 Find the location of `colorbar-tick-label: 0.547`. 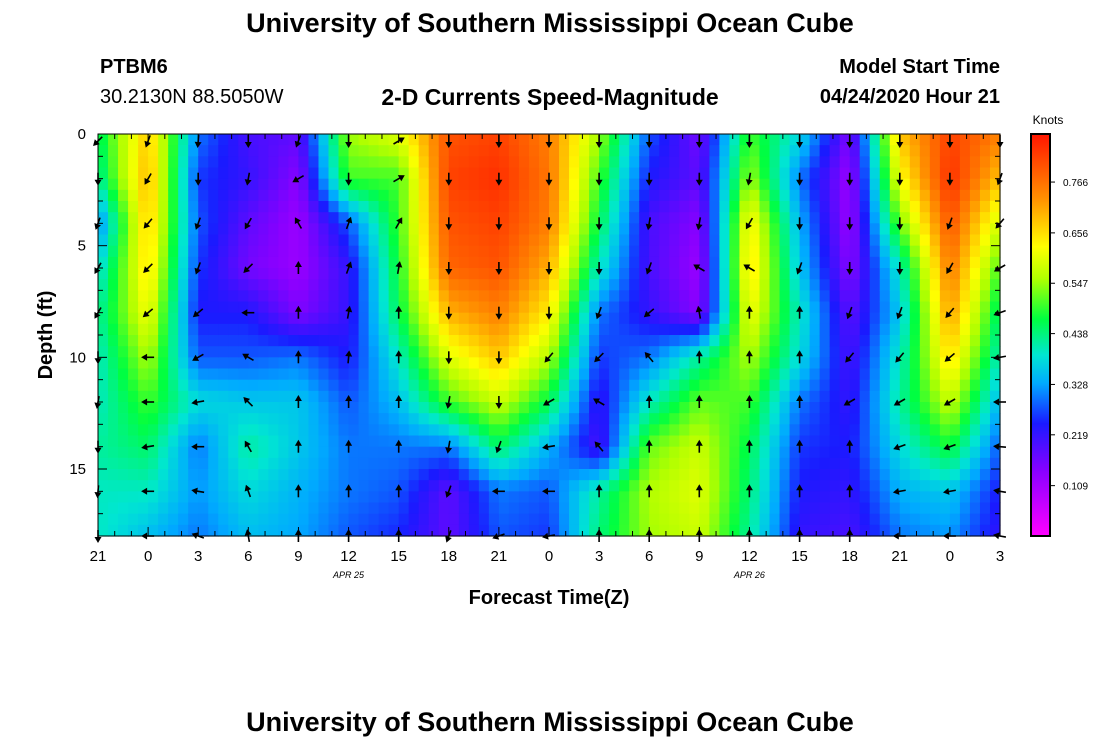

colorbar-tick-label: 0.547 is located at coordinates (1075, 284).